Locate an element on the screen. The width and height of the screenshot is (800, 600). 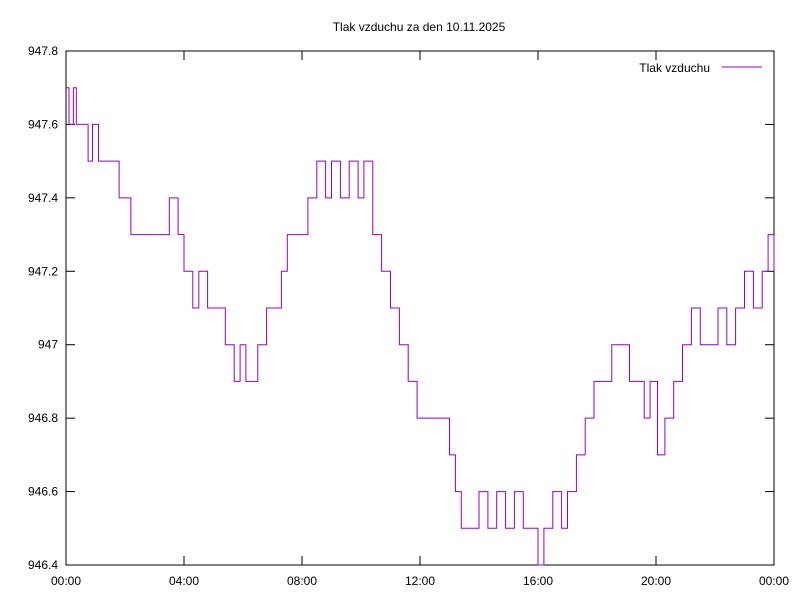
y-tick-label: 947.2 is located at coordinates (43, 271).